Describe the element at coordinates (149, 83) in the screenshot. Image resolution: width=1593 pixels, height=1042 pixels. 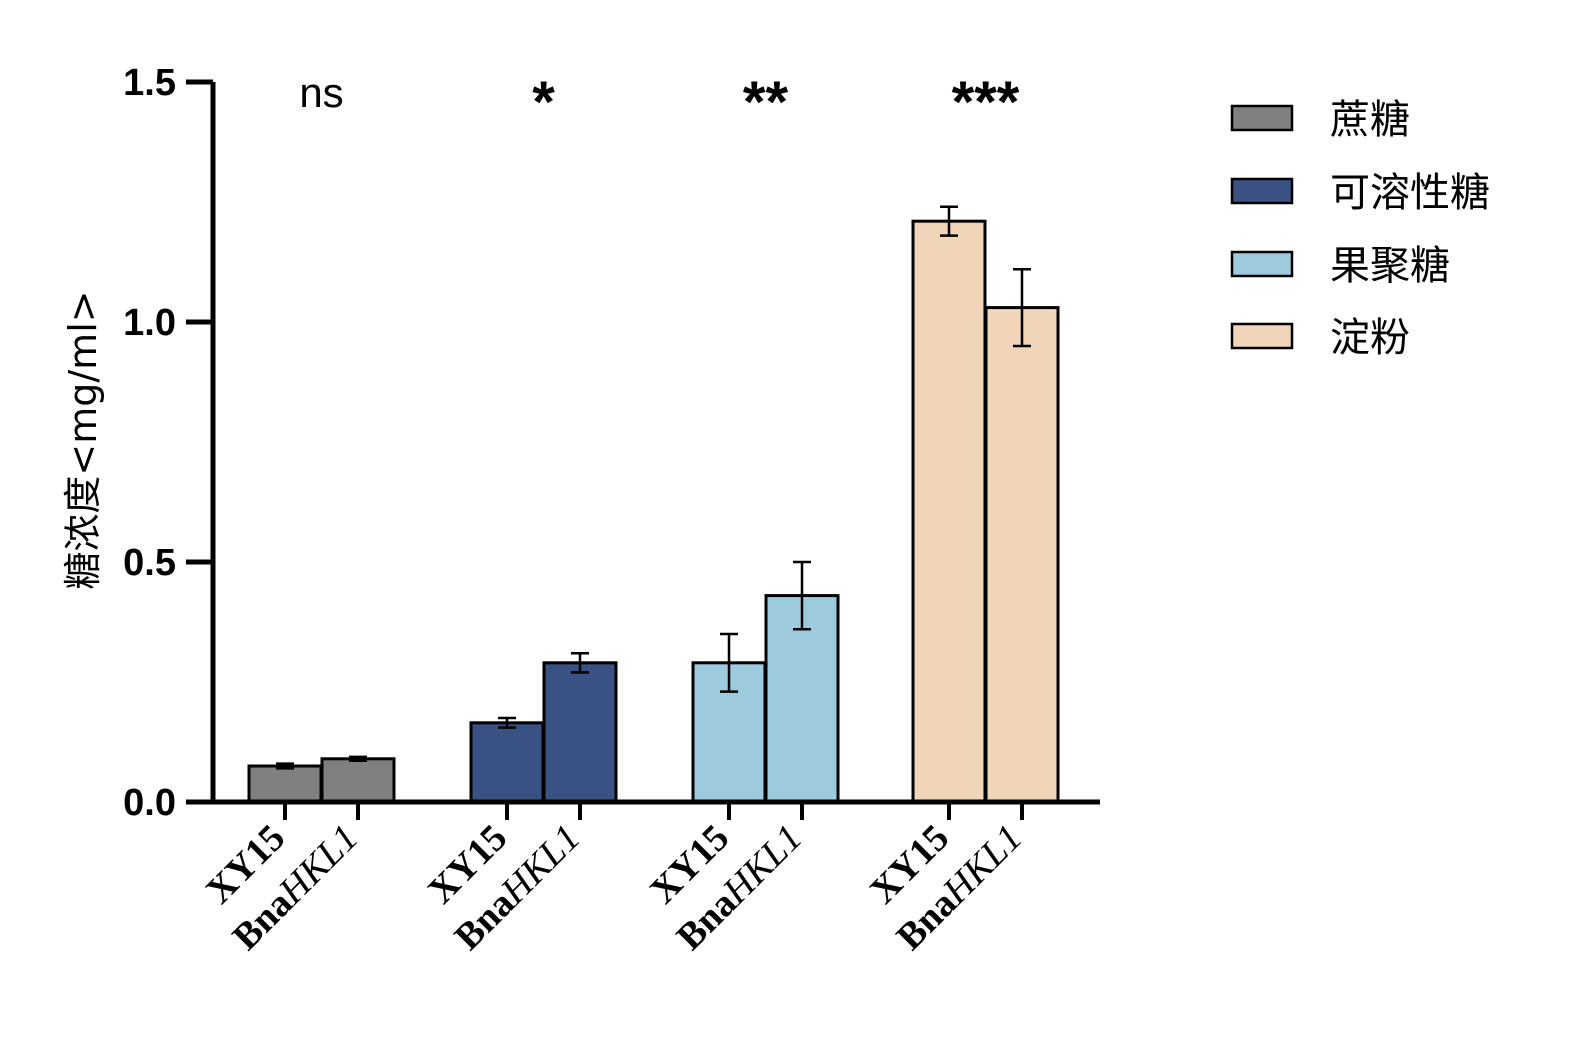
I see `y-tick-label: 1.5` at that location.